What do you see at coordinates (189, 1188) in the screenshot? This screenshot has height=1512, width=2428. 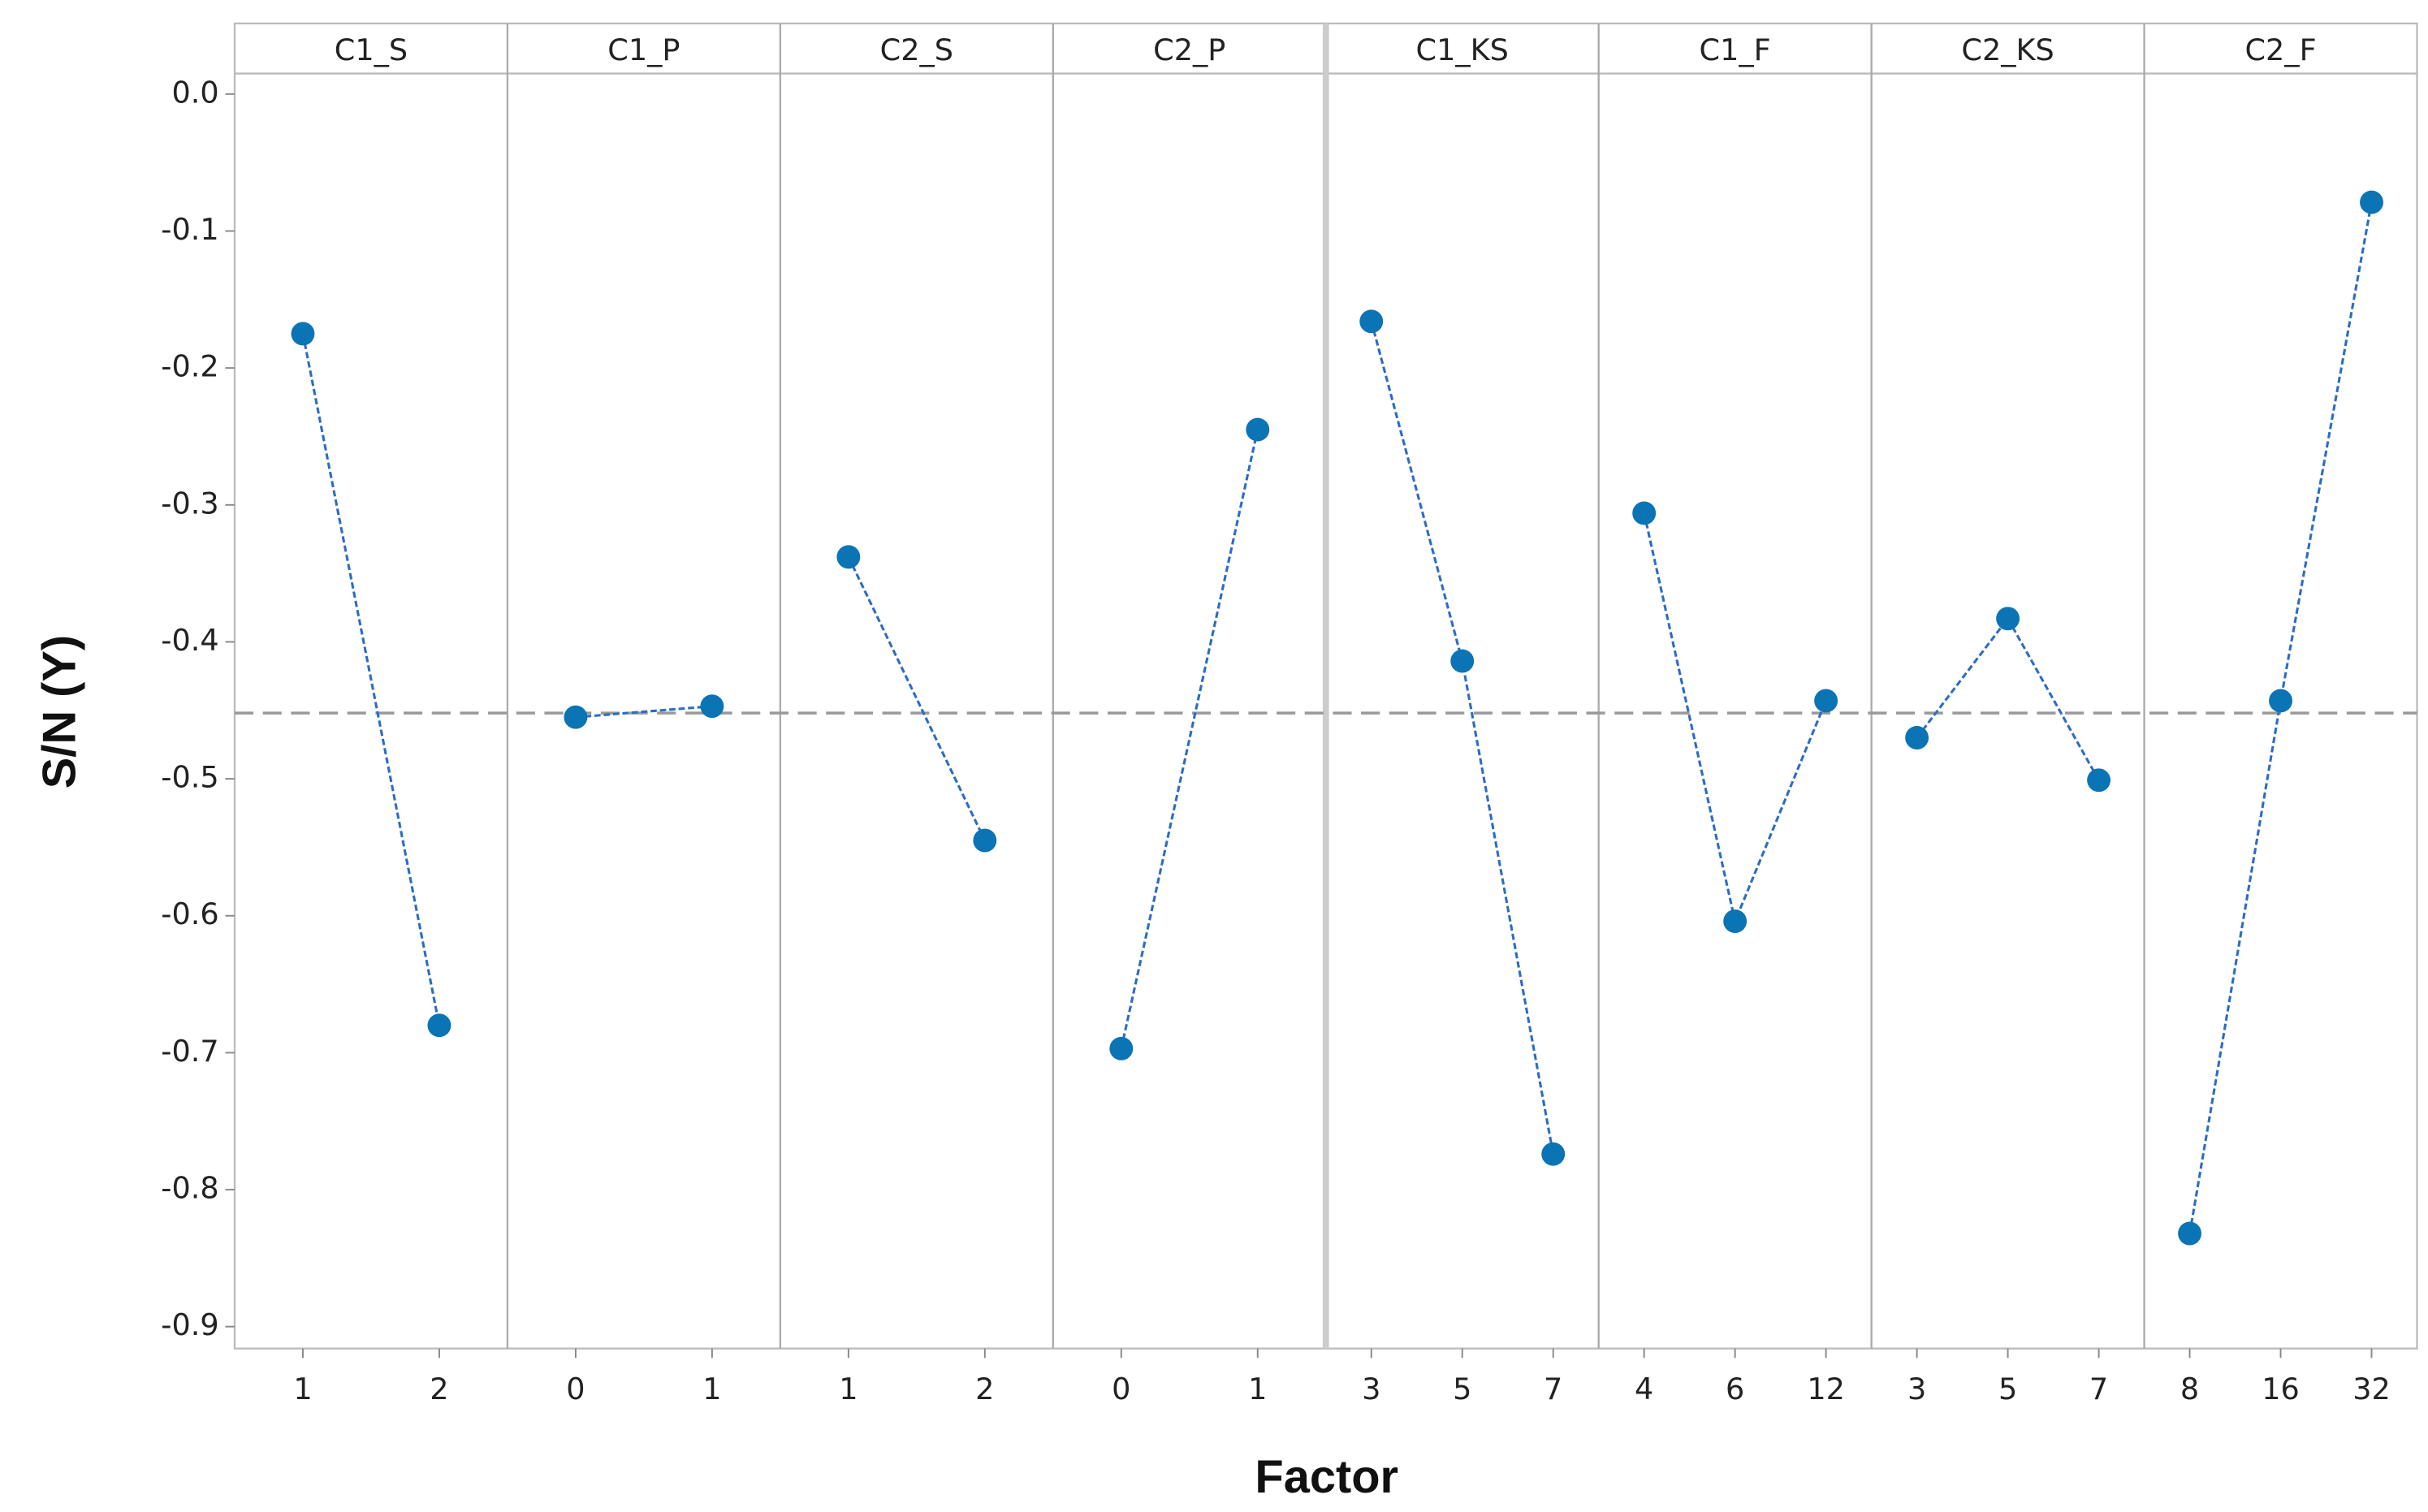 I see `y-tick-label: -0.8` at bounding box center [189, 1188].